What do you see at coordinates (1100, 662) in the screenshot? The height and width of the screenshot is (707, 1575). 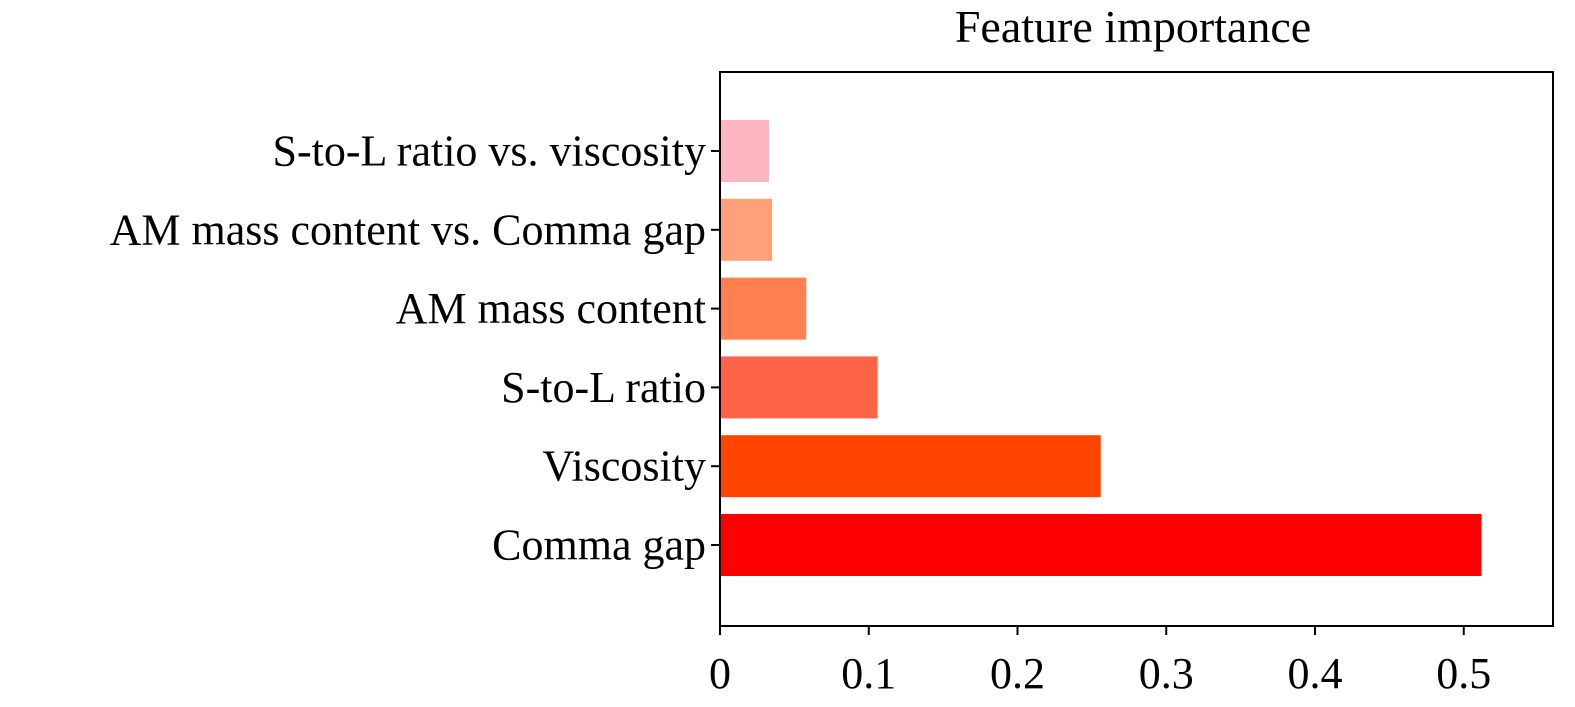 I see `x-axis: 0 0.1 0.2 0.3 0.4 0.5` at bounding box center [1100, 662].